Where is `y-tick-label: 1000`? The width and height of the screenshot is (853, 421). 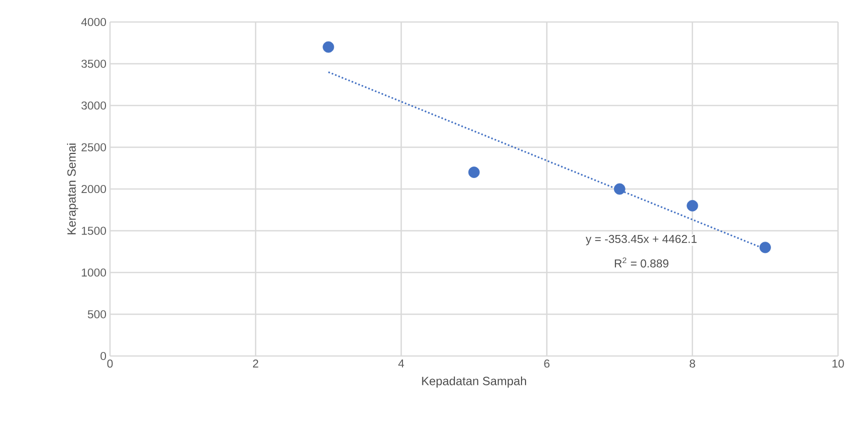
y-tick-label: 1000 is located at coordinates (94, 272).